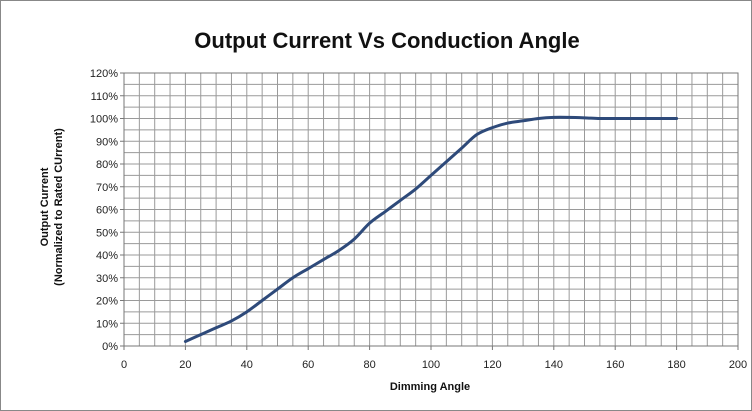  I want to click on x-axis-label: Dimming Angle, so click(430, 387).